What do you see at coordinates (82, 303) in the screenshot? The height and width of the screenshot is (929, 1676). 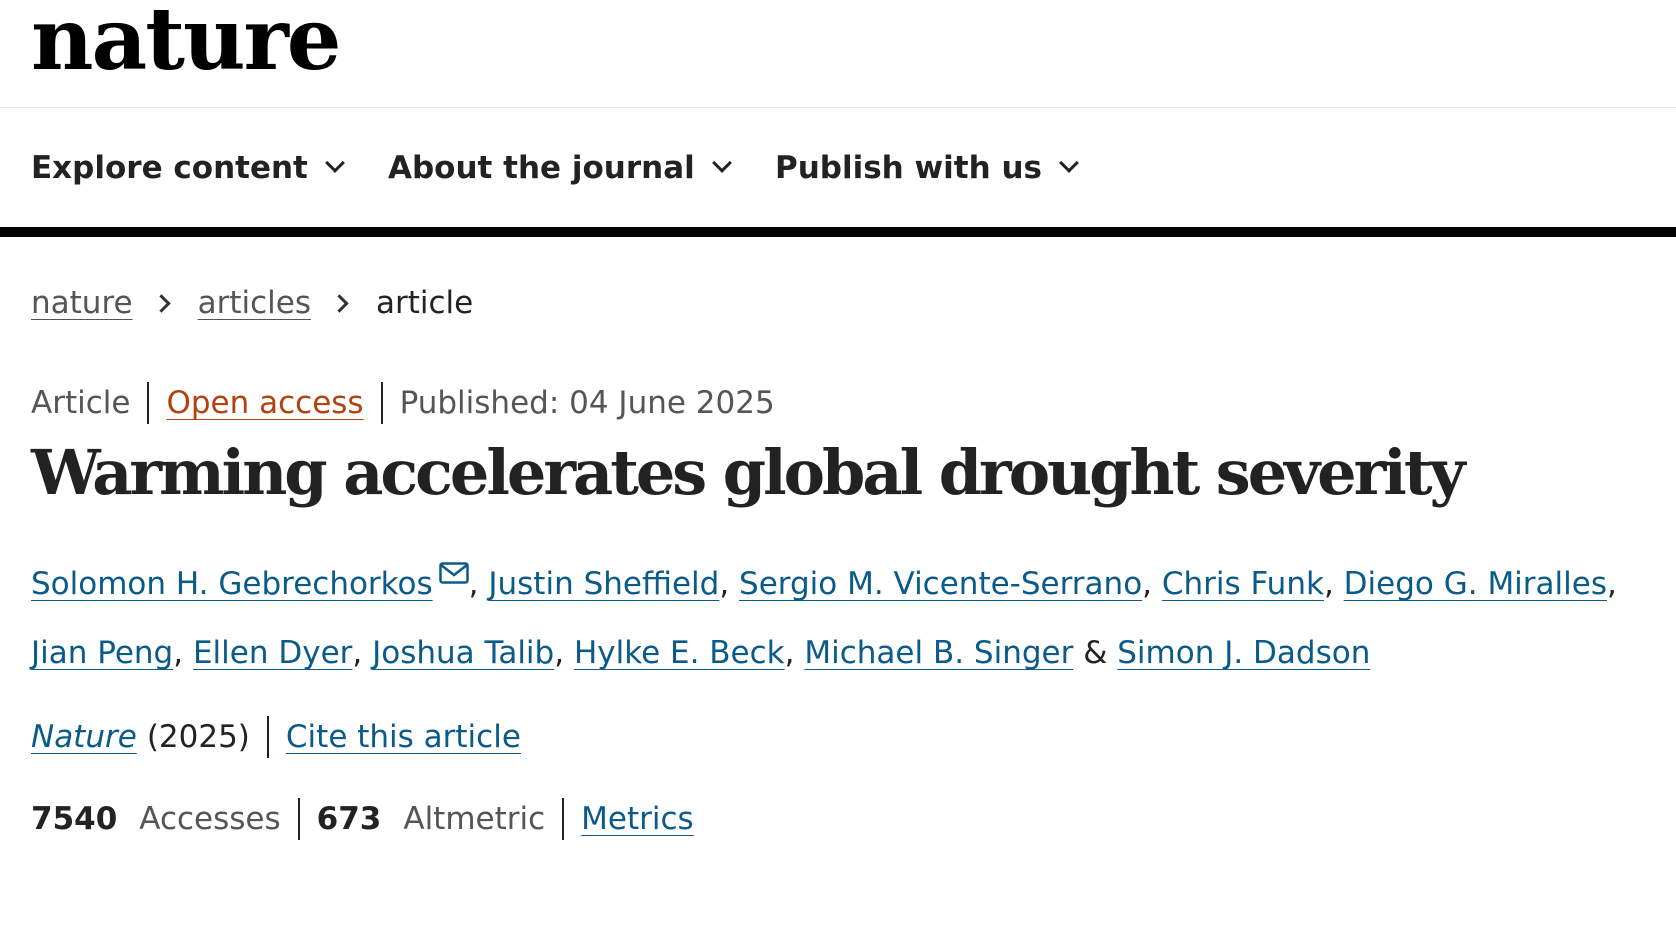 I see `breadcrumb-nature: nature` at bounding box center [82, 303].